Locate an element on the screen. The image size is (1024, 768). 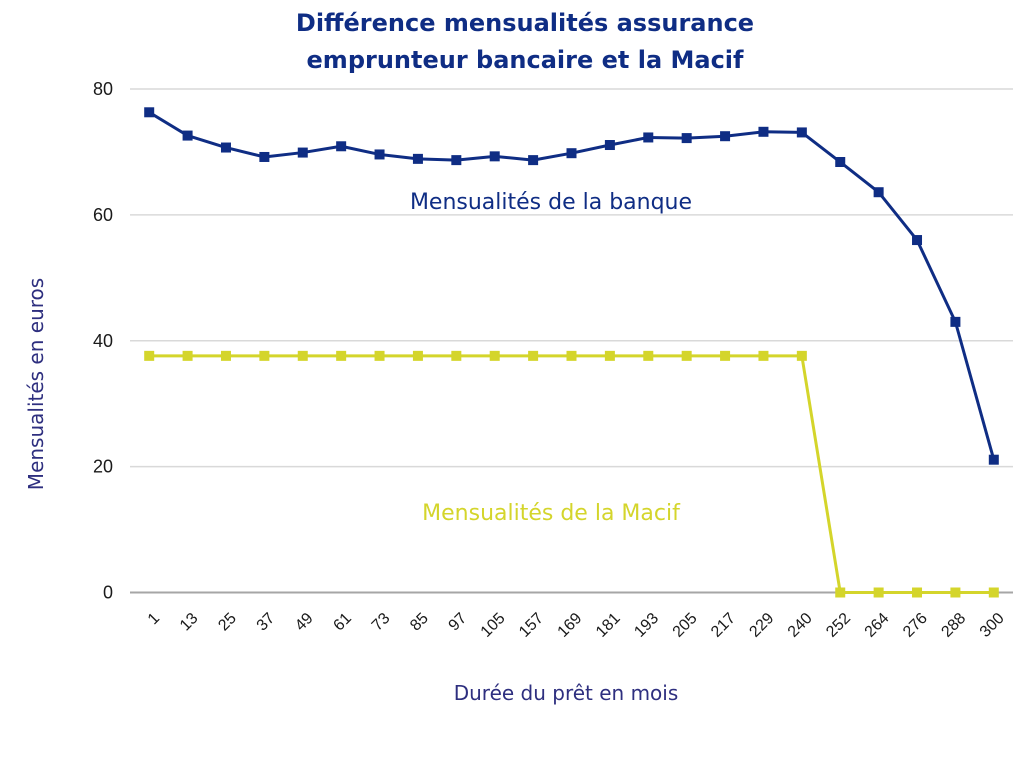
x-tick-label: 105 is located at coordinates (493, 625).